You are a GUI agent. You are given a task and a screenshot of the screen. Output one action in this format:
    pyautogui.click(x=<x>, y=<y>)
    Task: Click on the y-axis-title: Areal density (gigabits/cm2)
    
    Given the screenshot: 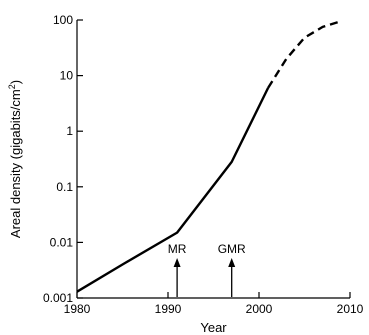 What is the action you would take?
    pyautogui.click(x=15, y=159)
    